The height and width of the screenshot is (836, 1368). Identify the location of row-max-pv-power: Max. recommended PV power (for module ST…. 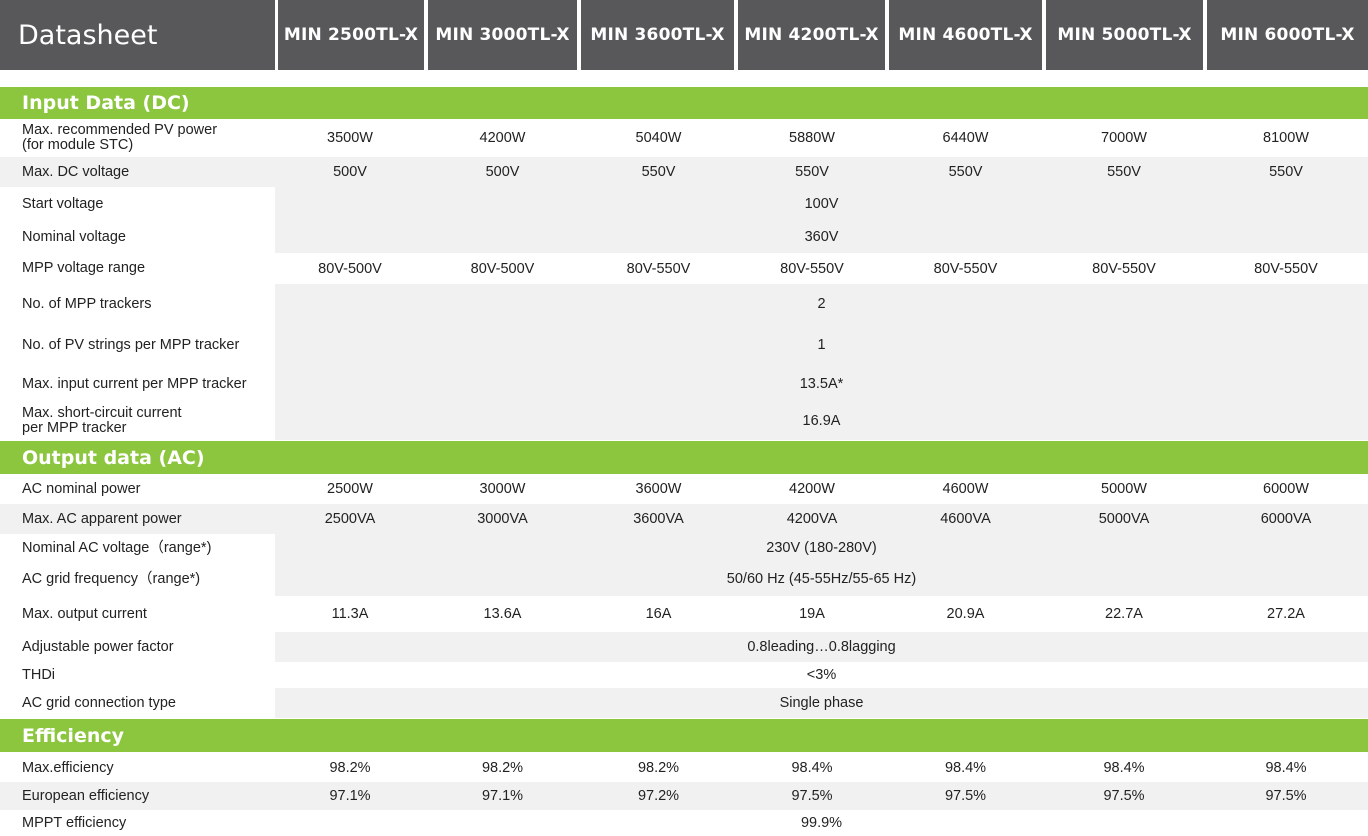
(684, 138).